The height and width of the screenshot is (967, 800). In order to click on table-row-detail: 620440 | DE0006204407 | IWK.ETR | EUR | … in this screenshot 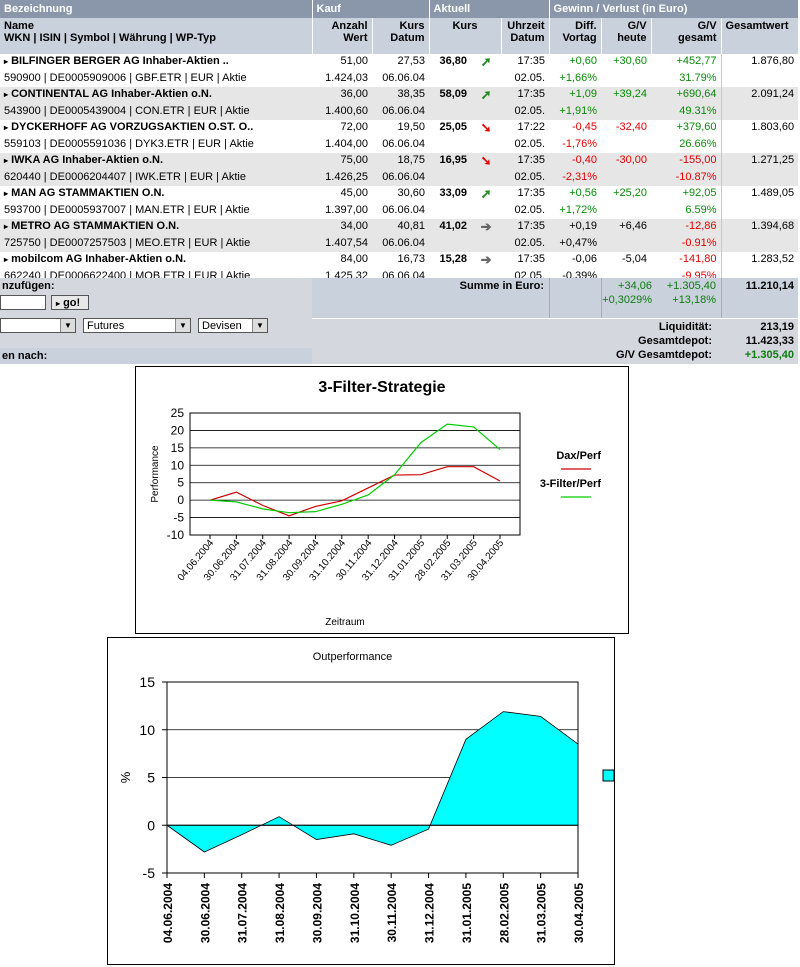, I will do `click(399, 178)`.